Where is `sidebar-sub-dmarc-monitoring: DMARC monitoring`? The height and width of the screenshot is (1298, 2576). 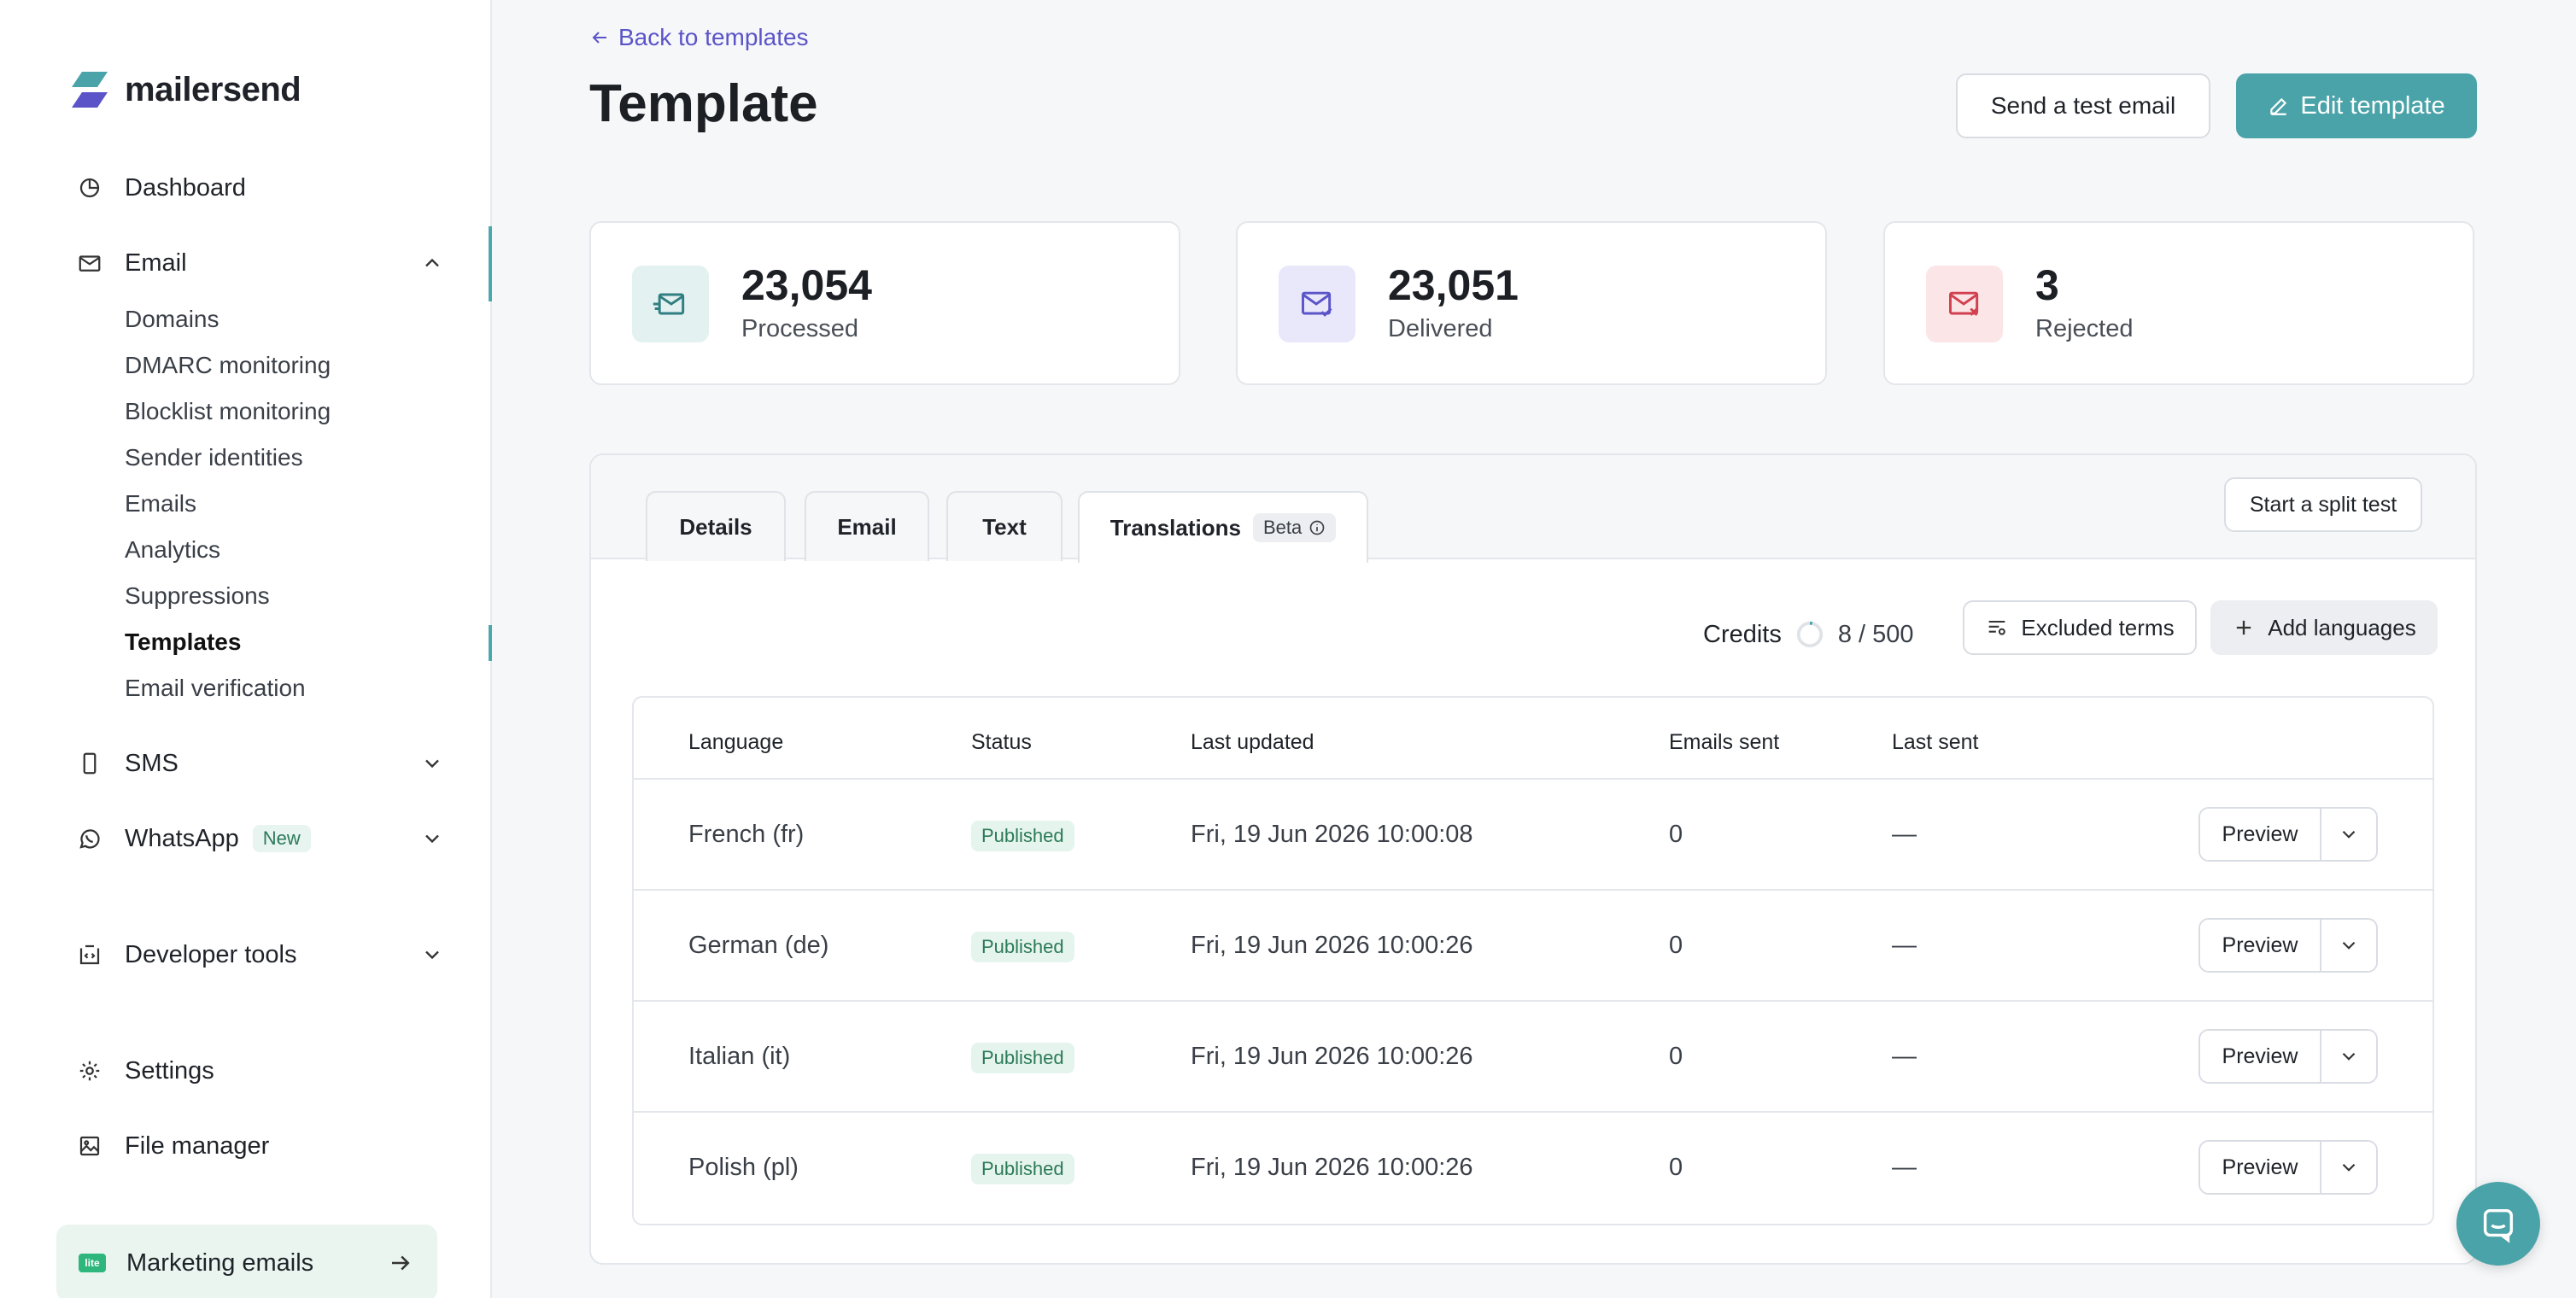 sidebar-sub-dmarc-monitoring: DMARC monitoring is located at coordinates (228, 365).